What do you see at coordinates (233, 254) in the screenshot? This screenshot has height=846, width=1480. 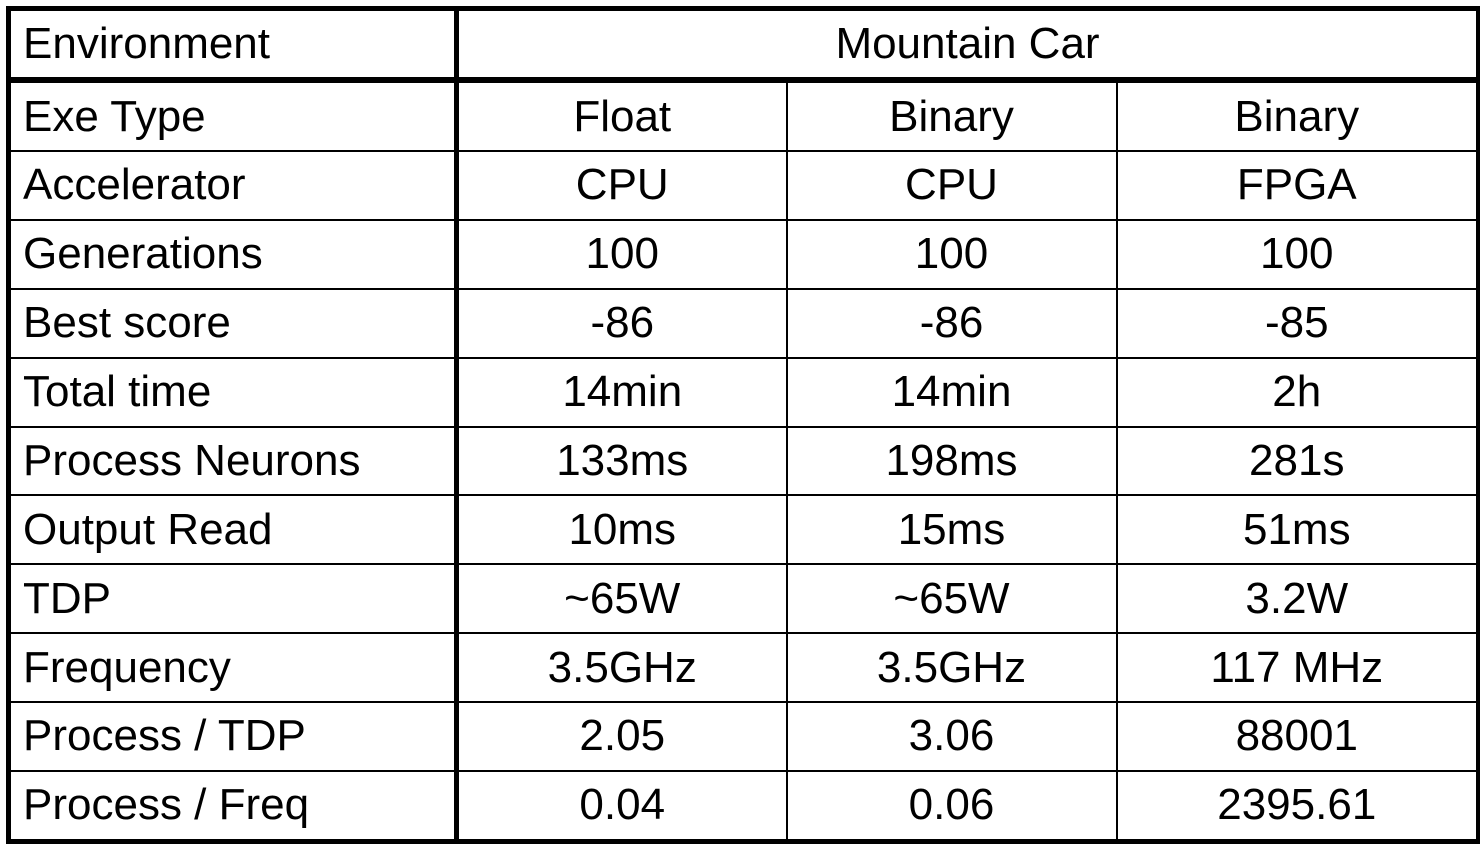 I see `row-label: Generations` at bounding box center [233, 254].